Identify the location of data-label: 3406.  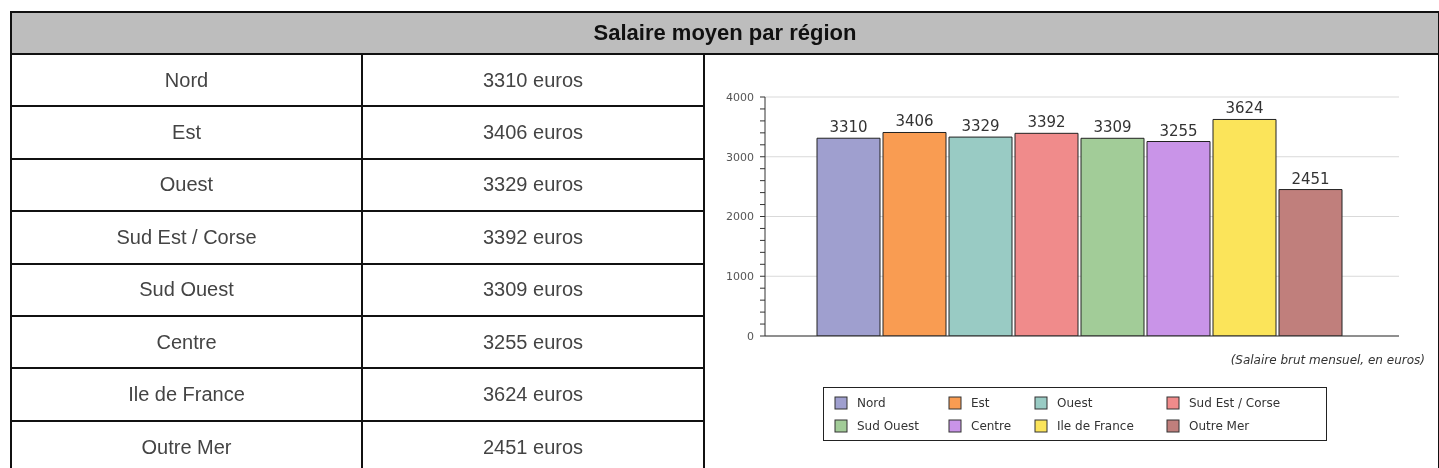
(914, 121).